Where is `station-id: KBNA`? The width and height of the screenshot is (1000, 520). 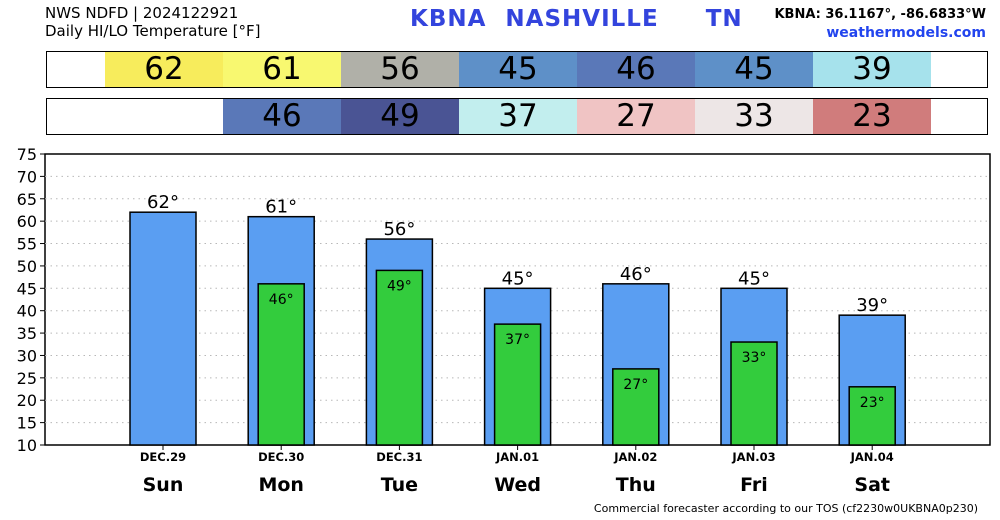 station-id: KBNA is located at coordinates (448, 19).